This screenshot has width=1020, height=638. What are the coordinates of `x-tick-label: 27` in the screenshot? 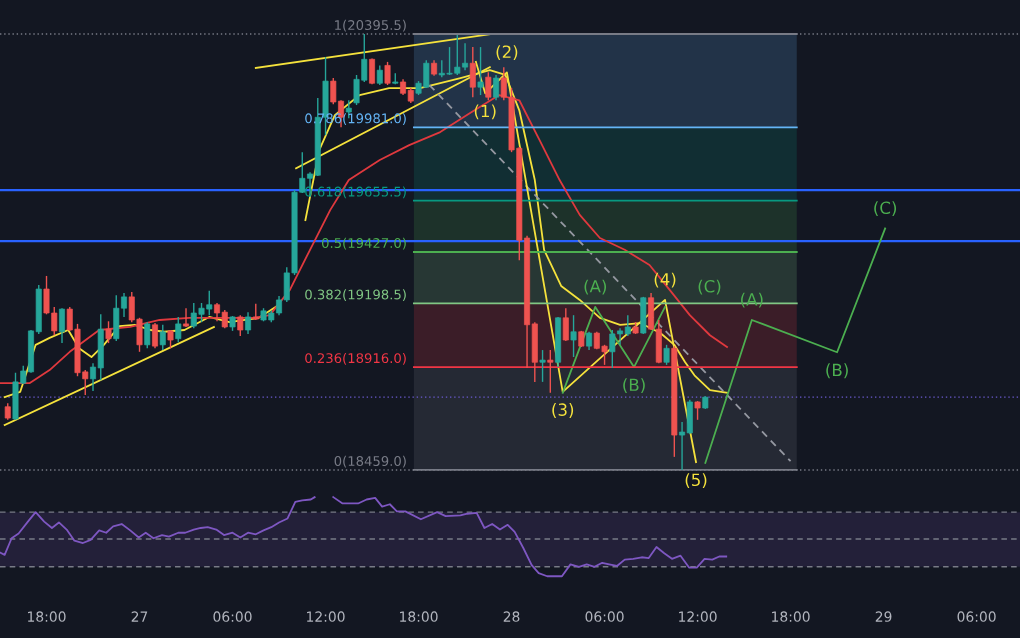 It's located at (139, 616).